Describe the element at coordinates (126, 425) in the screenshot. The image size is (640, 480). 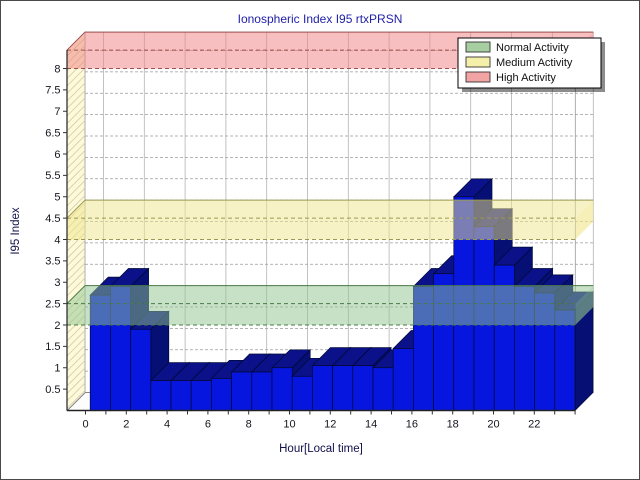
I see `x-tick-label: 2` at that location.